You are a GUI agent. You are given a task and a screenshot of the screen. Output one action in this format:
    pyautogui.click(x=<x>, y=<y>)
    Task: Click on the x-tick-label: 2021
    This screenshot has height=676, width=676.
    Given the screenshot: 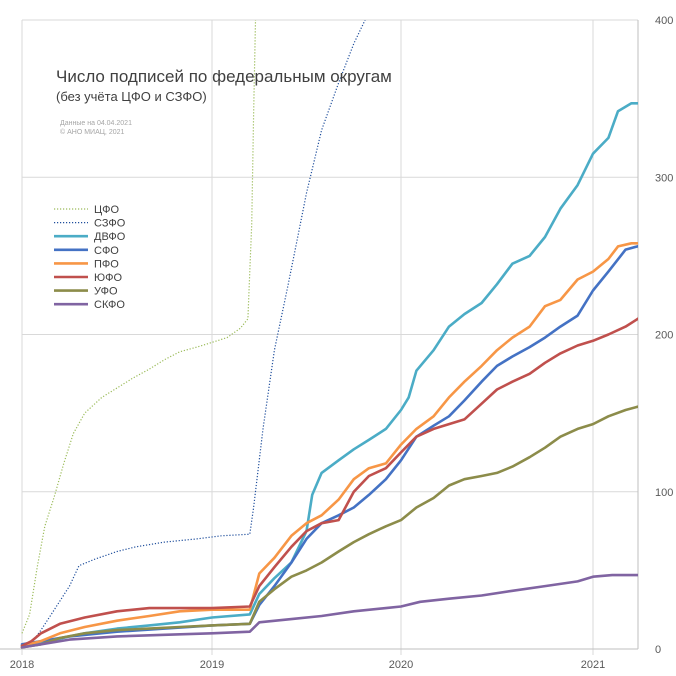 What is the action you would take?
    pyautogui.click(x=593, y=665)
    